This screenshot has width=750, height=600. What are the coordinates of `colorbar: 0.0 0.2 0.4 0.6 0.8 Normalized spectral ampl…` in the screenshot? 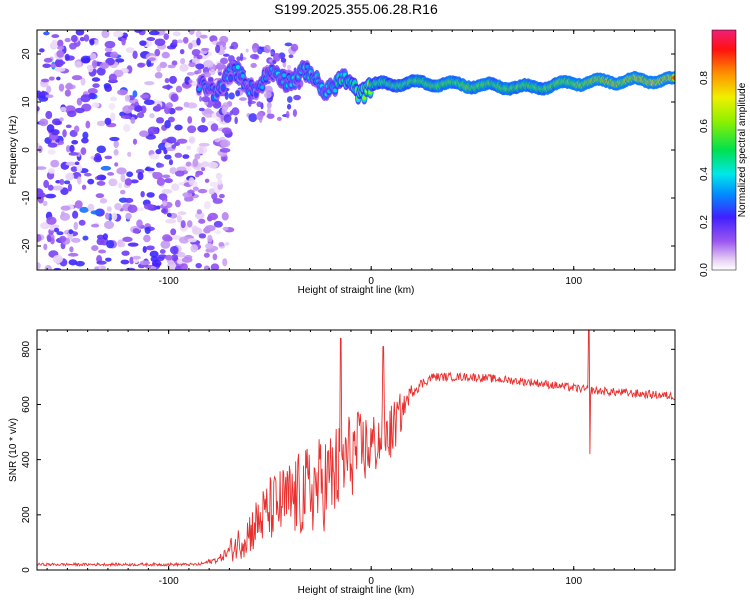 It's located at (723, 153).